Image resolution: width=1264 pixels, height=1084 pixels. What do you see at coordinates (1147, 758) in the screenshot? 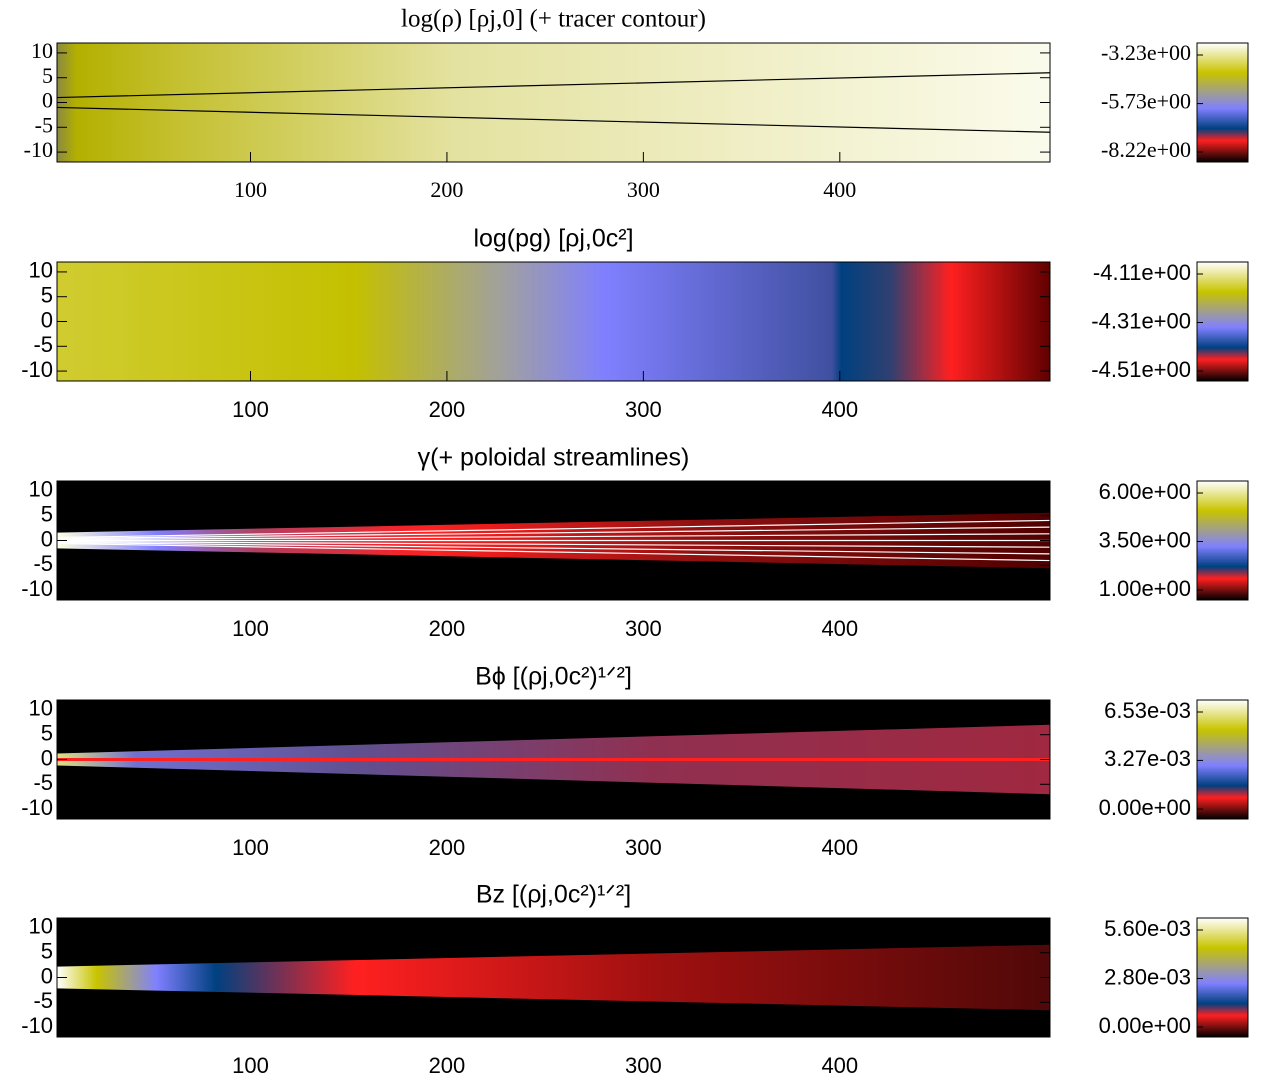
I see `colorbar-tick-label: 3.27e-03` at bounding box center [1147, 758].